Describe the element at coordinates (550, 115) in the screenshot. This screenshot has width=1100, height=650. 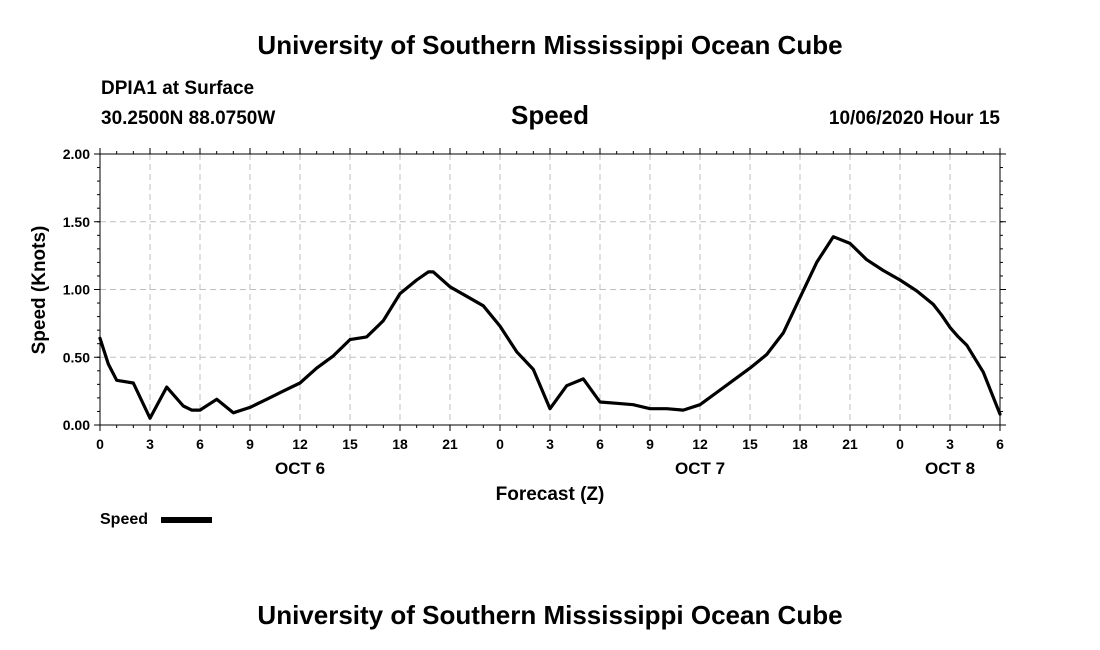
I see `chart-title: Speed` at that location.